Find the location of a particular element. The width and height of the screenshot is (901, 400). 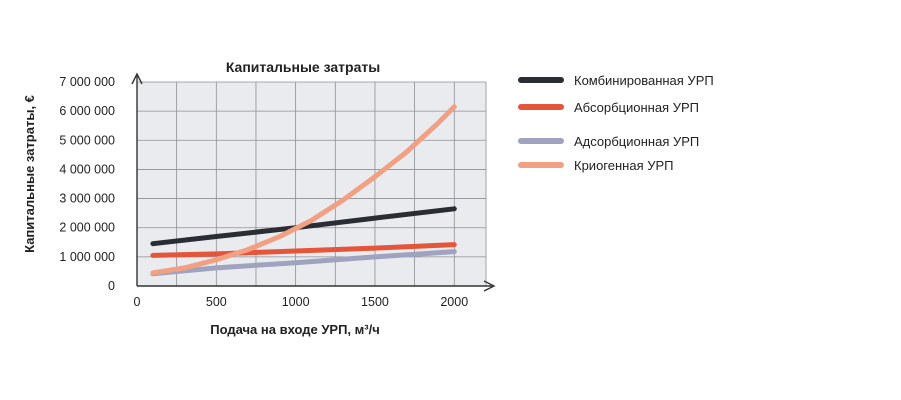

y-tick-label: 3 000 000 is located at coordinates (87, 199).